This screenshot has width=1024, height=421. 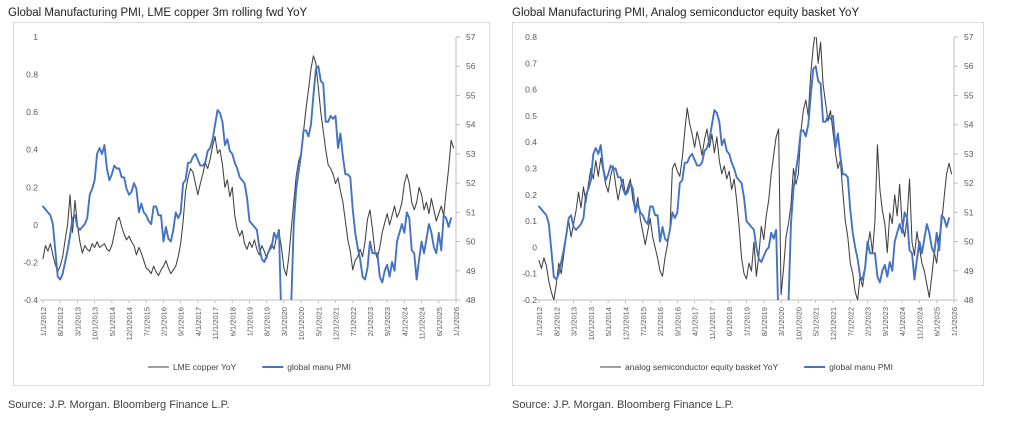 I want to click on right-axis-tick-label: 52, so click(x=471, y=183).